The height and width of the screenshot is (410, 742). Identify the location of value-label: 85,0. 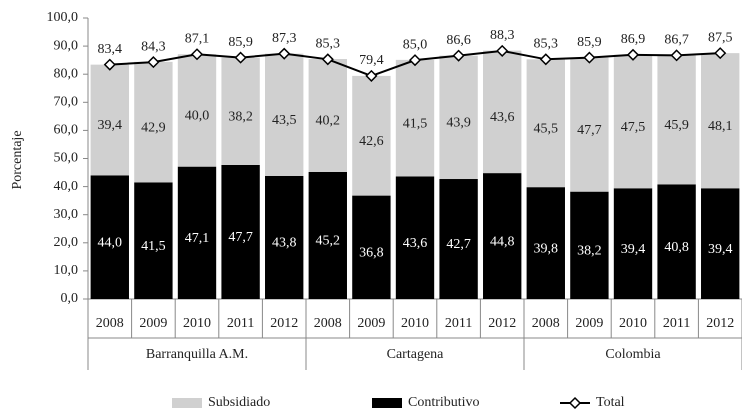
(415, 44).